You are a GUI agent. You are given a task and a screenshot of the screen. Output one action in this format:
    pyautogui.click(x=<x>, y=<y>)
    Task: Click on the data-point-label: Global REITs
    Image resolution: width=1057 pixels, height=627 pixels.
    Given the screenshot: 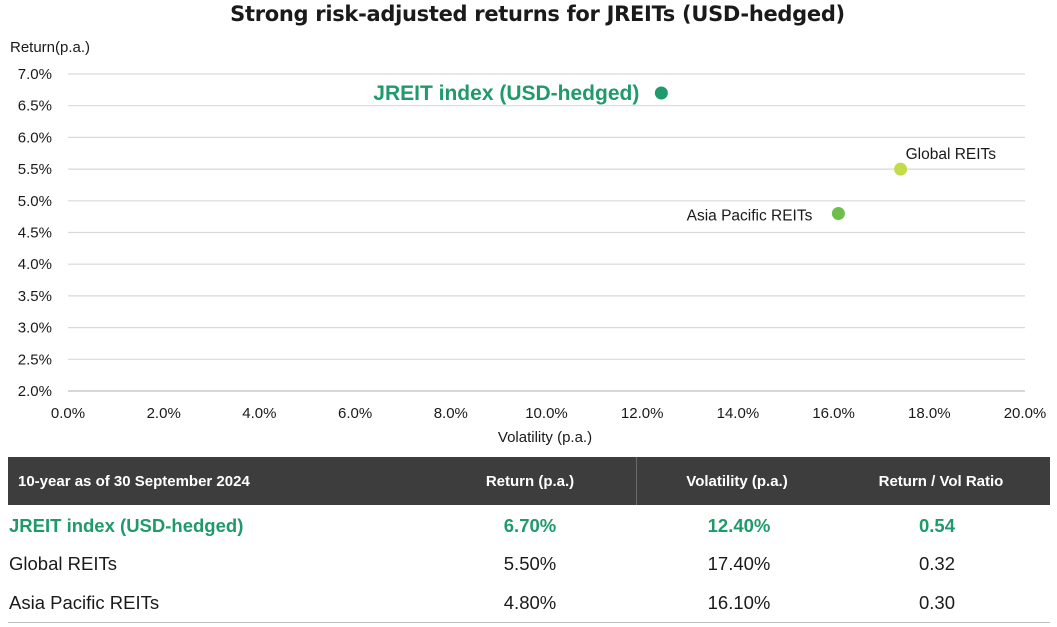 What is the action you would take?
    pyautogui.click(x=951, y=154)
    